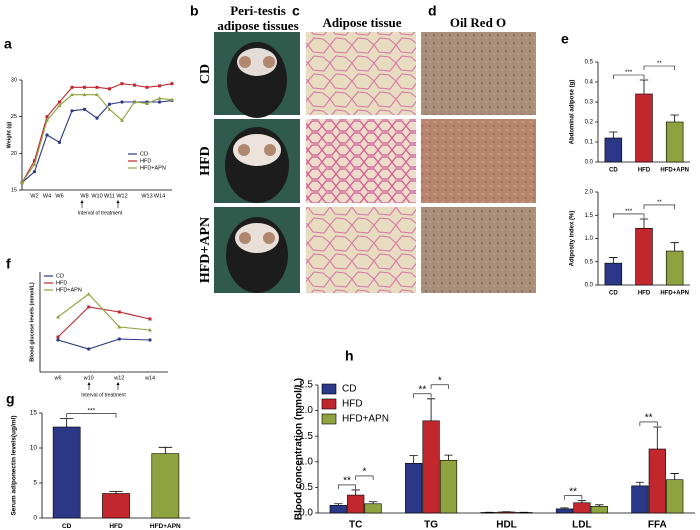 The height and width of the screenshot is (530, 700). I want to click on y-tick-label: 0.3, so click(589, 103).